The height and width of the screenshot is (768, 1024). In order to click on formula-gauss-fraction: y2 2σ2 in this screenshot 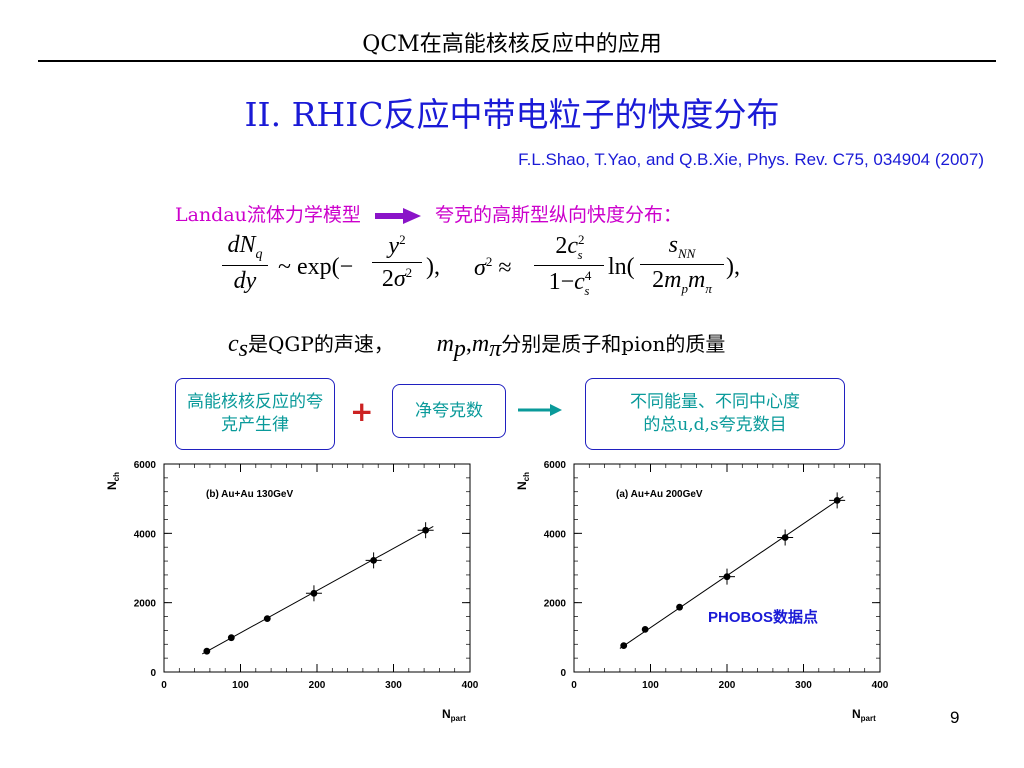, I will do `click(397, 262)`.